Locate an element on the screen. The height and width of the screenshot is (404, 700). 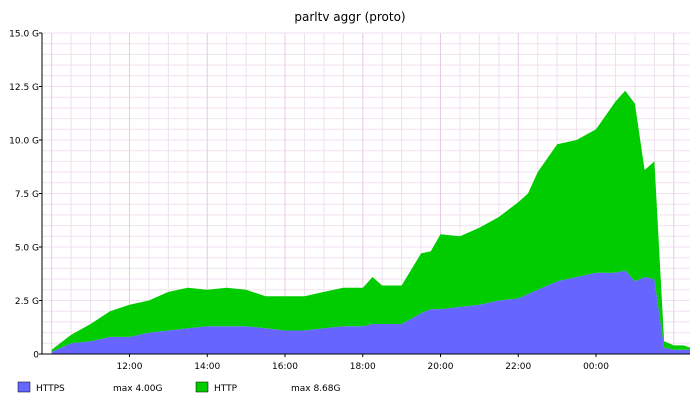
y-tick-label: 12.5 G is located at coordinates (24, 88).